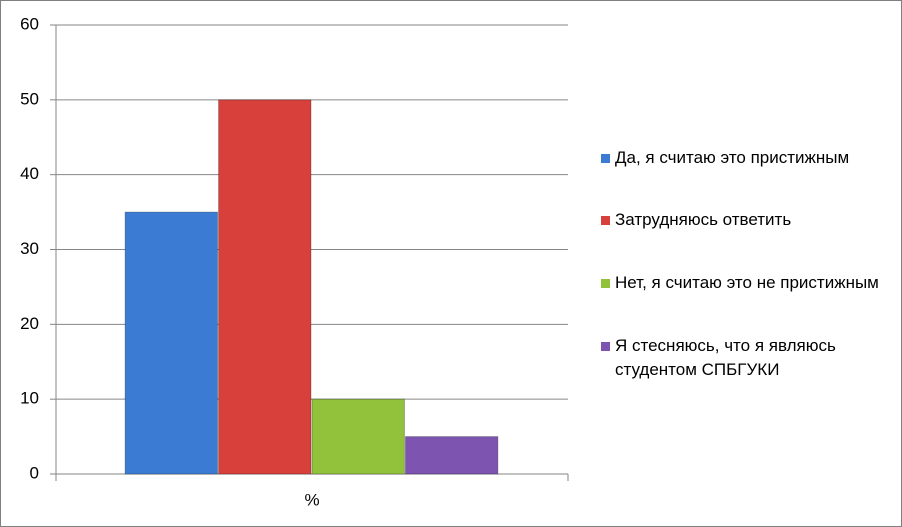 The height and width of the screenshot is (527, 902). What do you see at coordinates (732, 157) in the screenshot?
I see `legend-label: Да, я считаю это пристижным` at bounding box center [732, 157].